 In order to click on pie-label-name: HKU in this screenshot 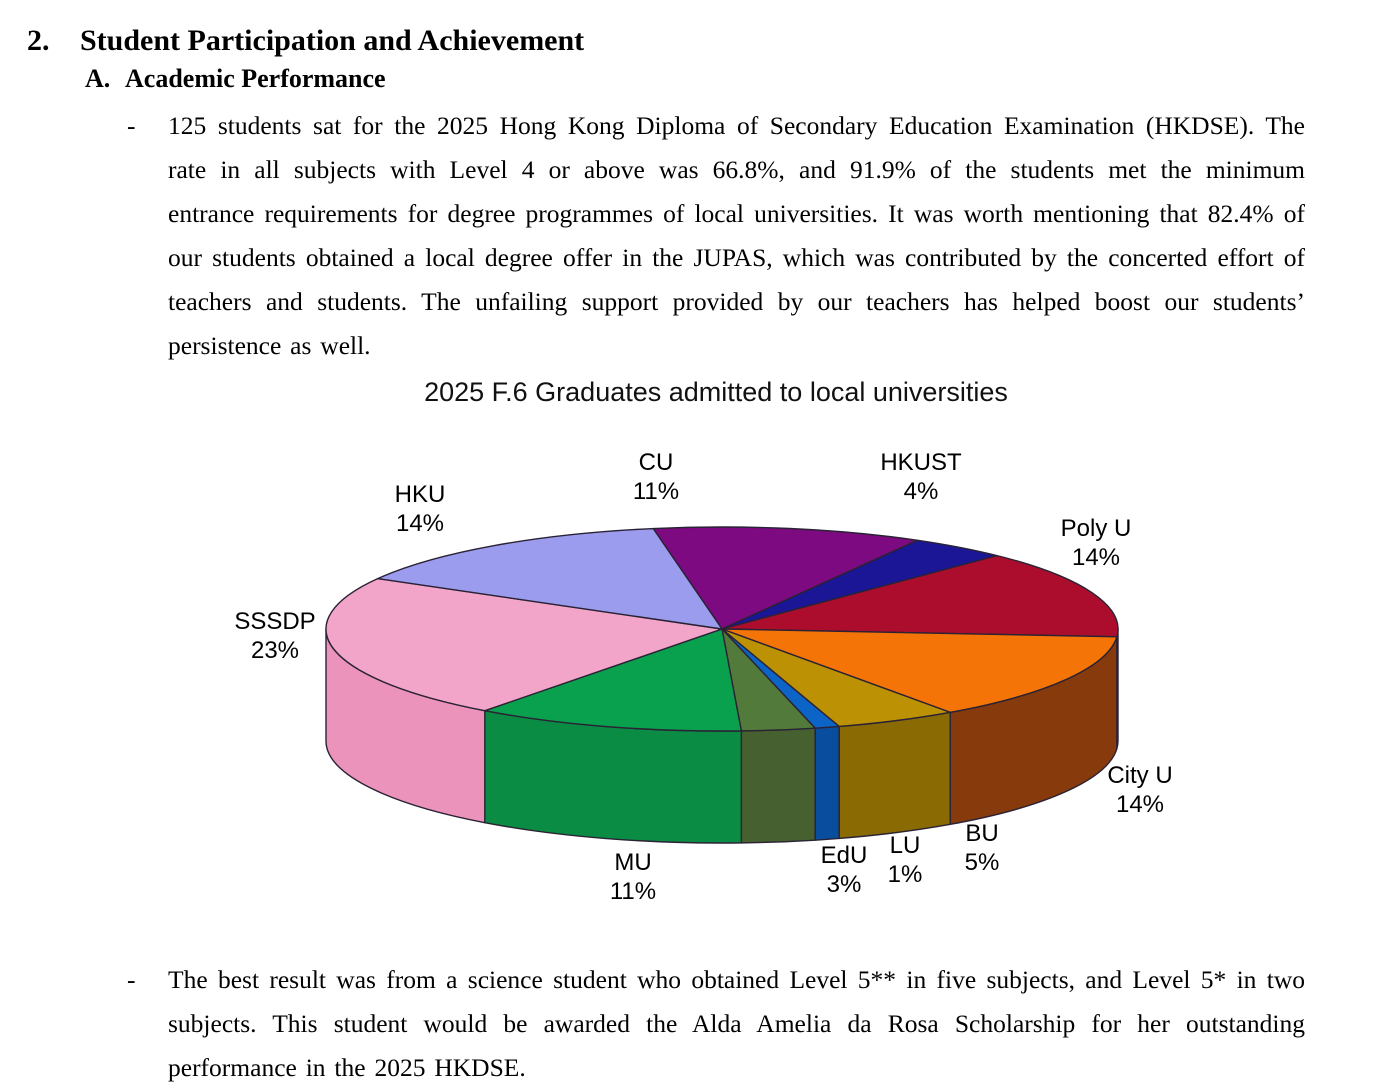, I will do `click(420, 494)`.